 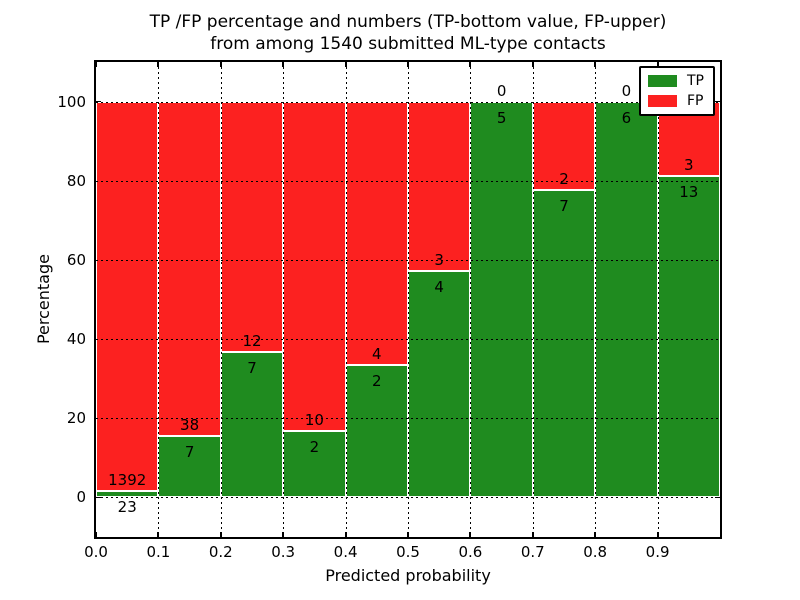 What do you see at coordinates (408, 575) in the screenshot?
I see `x-axis-label: Predicted probability` at bounding box center [408, 575].